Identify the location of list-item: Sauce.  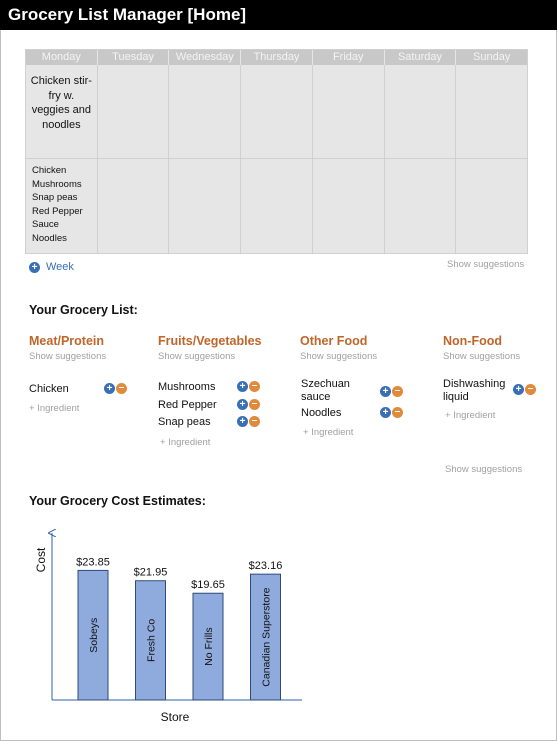
(45, 224).